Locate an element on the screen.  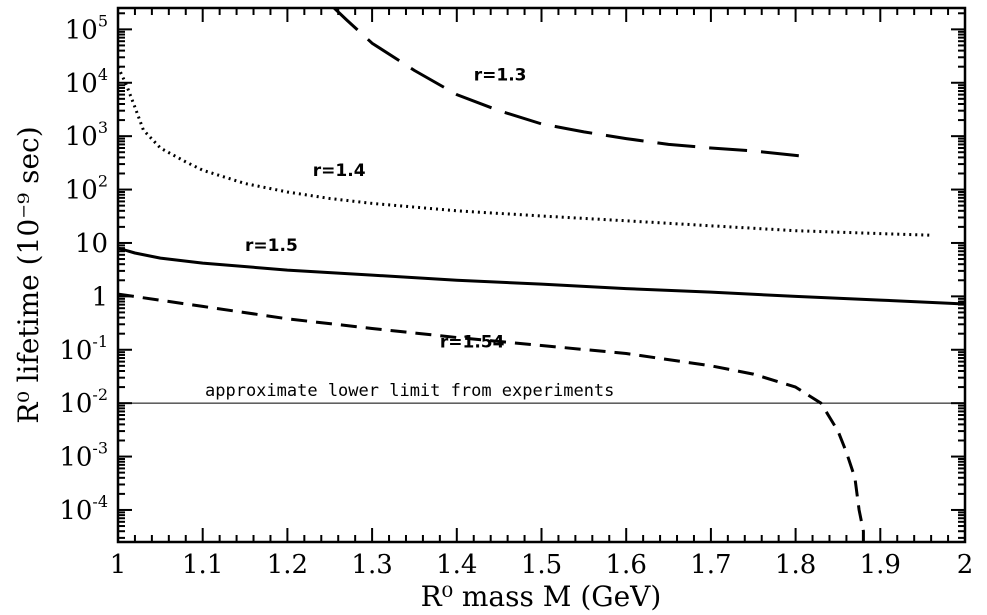
x-tick-label: 1.3 is located at coordinates (371, 565).